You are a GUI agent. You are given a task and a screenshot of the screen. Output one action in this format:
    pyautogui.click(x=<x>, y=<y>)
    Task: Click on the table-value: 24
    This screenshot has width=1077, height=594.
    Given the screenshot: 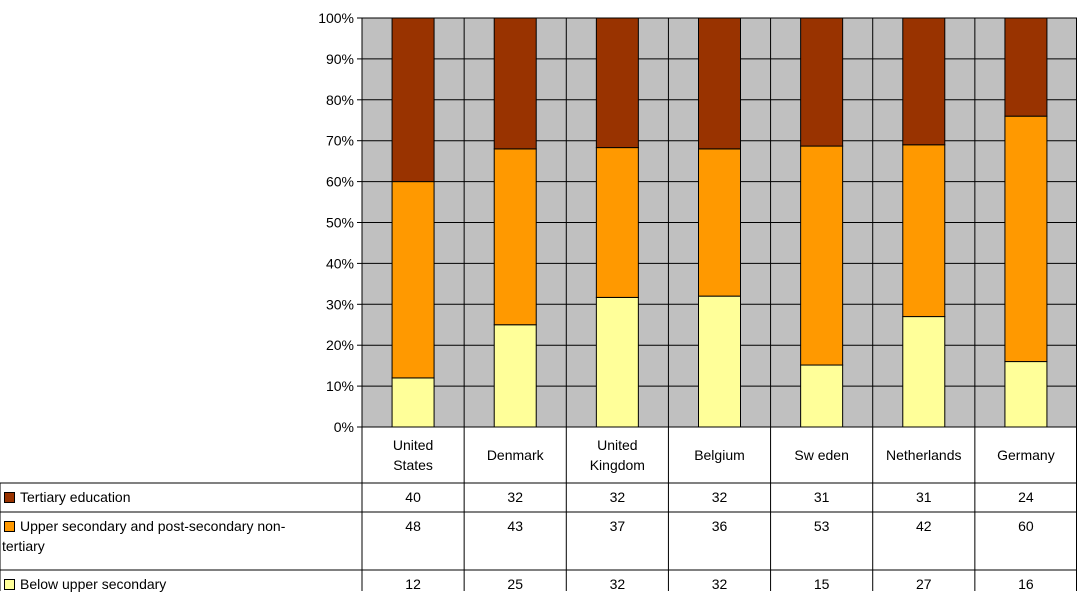 What is the action you would take?
    pyautogui.click(x=1026, y=497)
    